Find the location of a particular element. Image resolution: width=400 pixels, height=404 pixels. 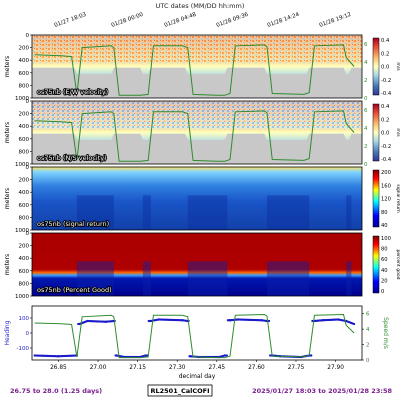

colorbar-tick-label: 120 is located at coordinates (386, 200).